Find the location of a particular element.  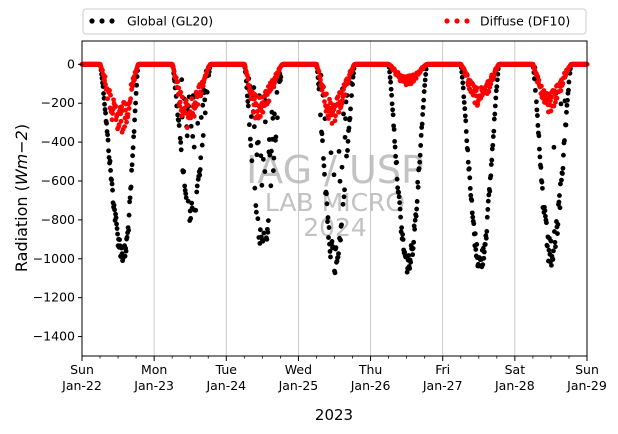

watermark: IAG / USP LAB MICRO 2024 is located at coordinates (335, 195).